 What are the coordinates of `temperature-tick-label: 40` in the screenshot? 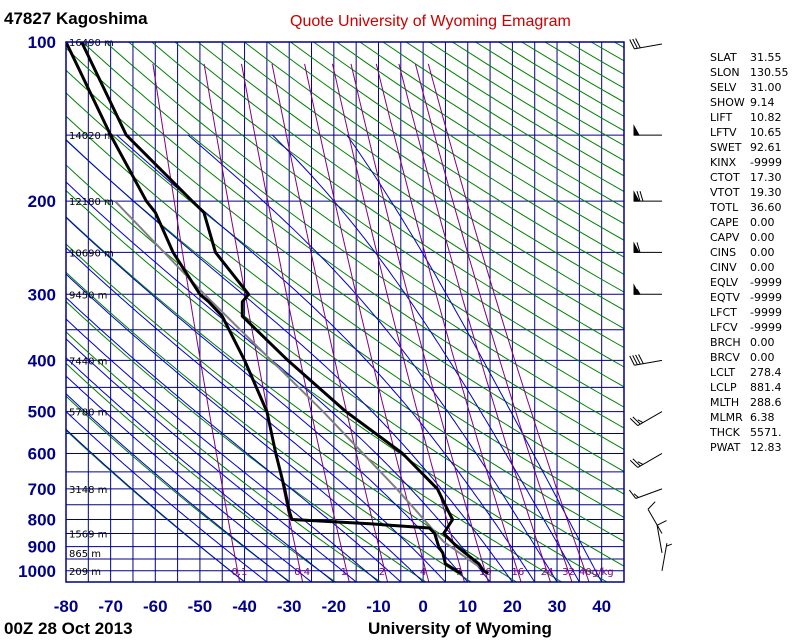 It's located at (601, 606).